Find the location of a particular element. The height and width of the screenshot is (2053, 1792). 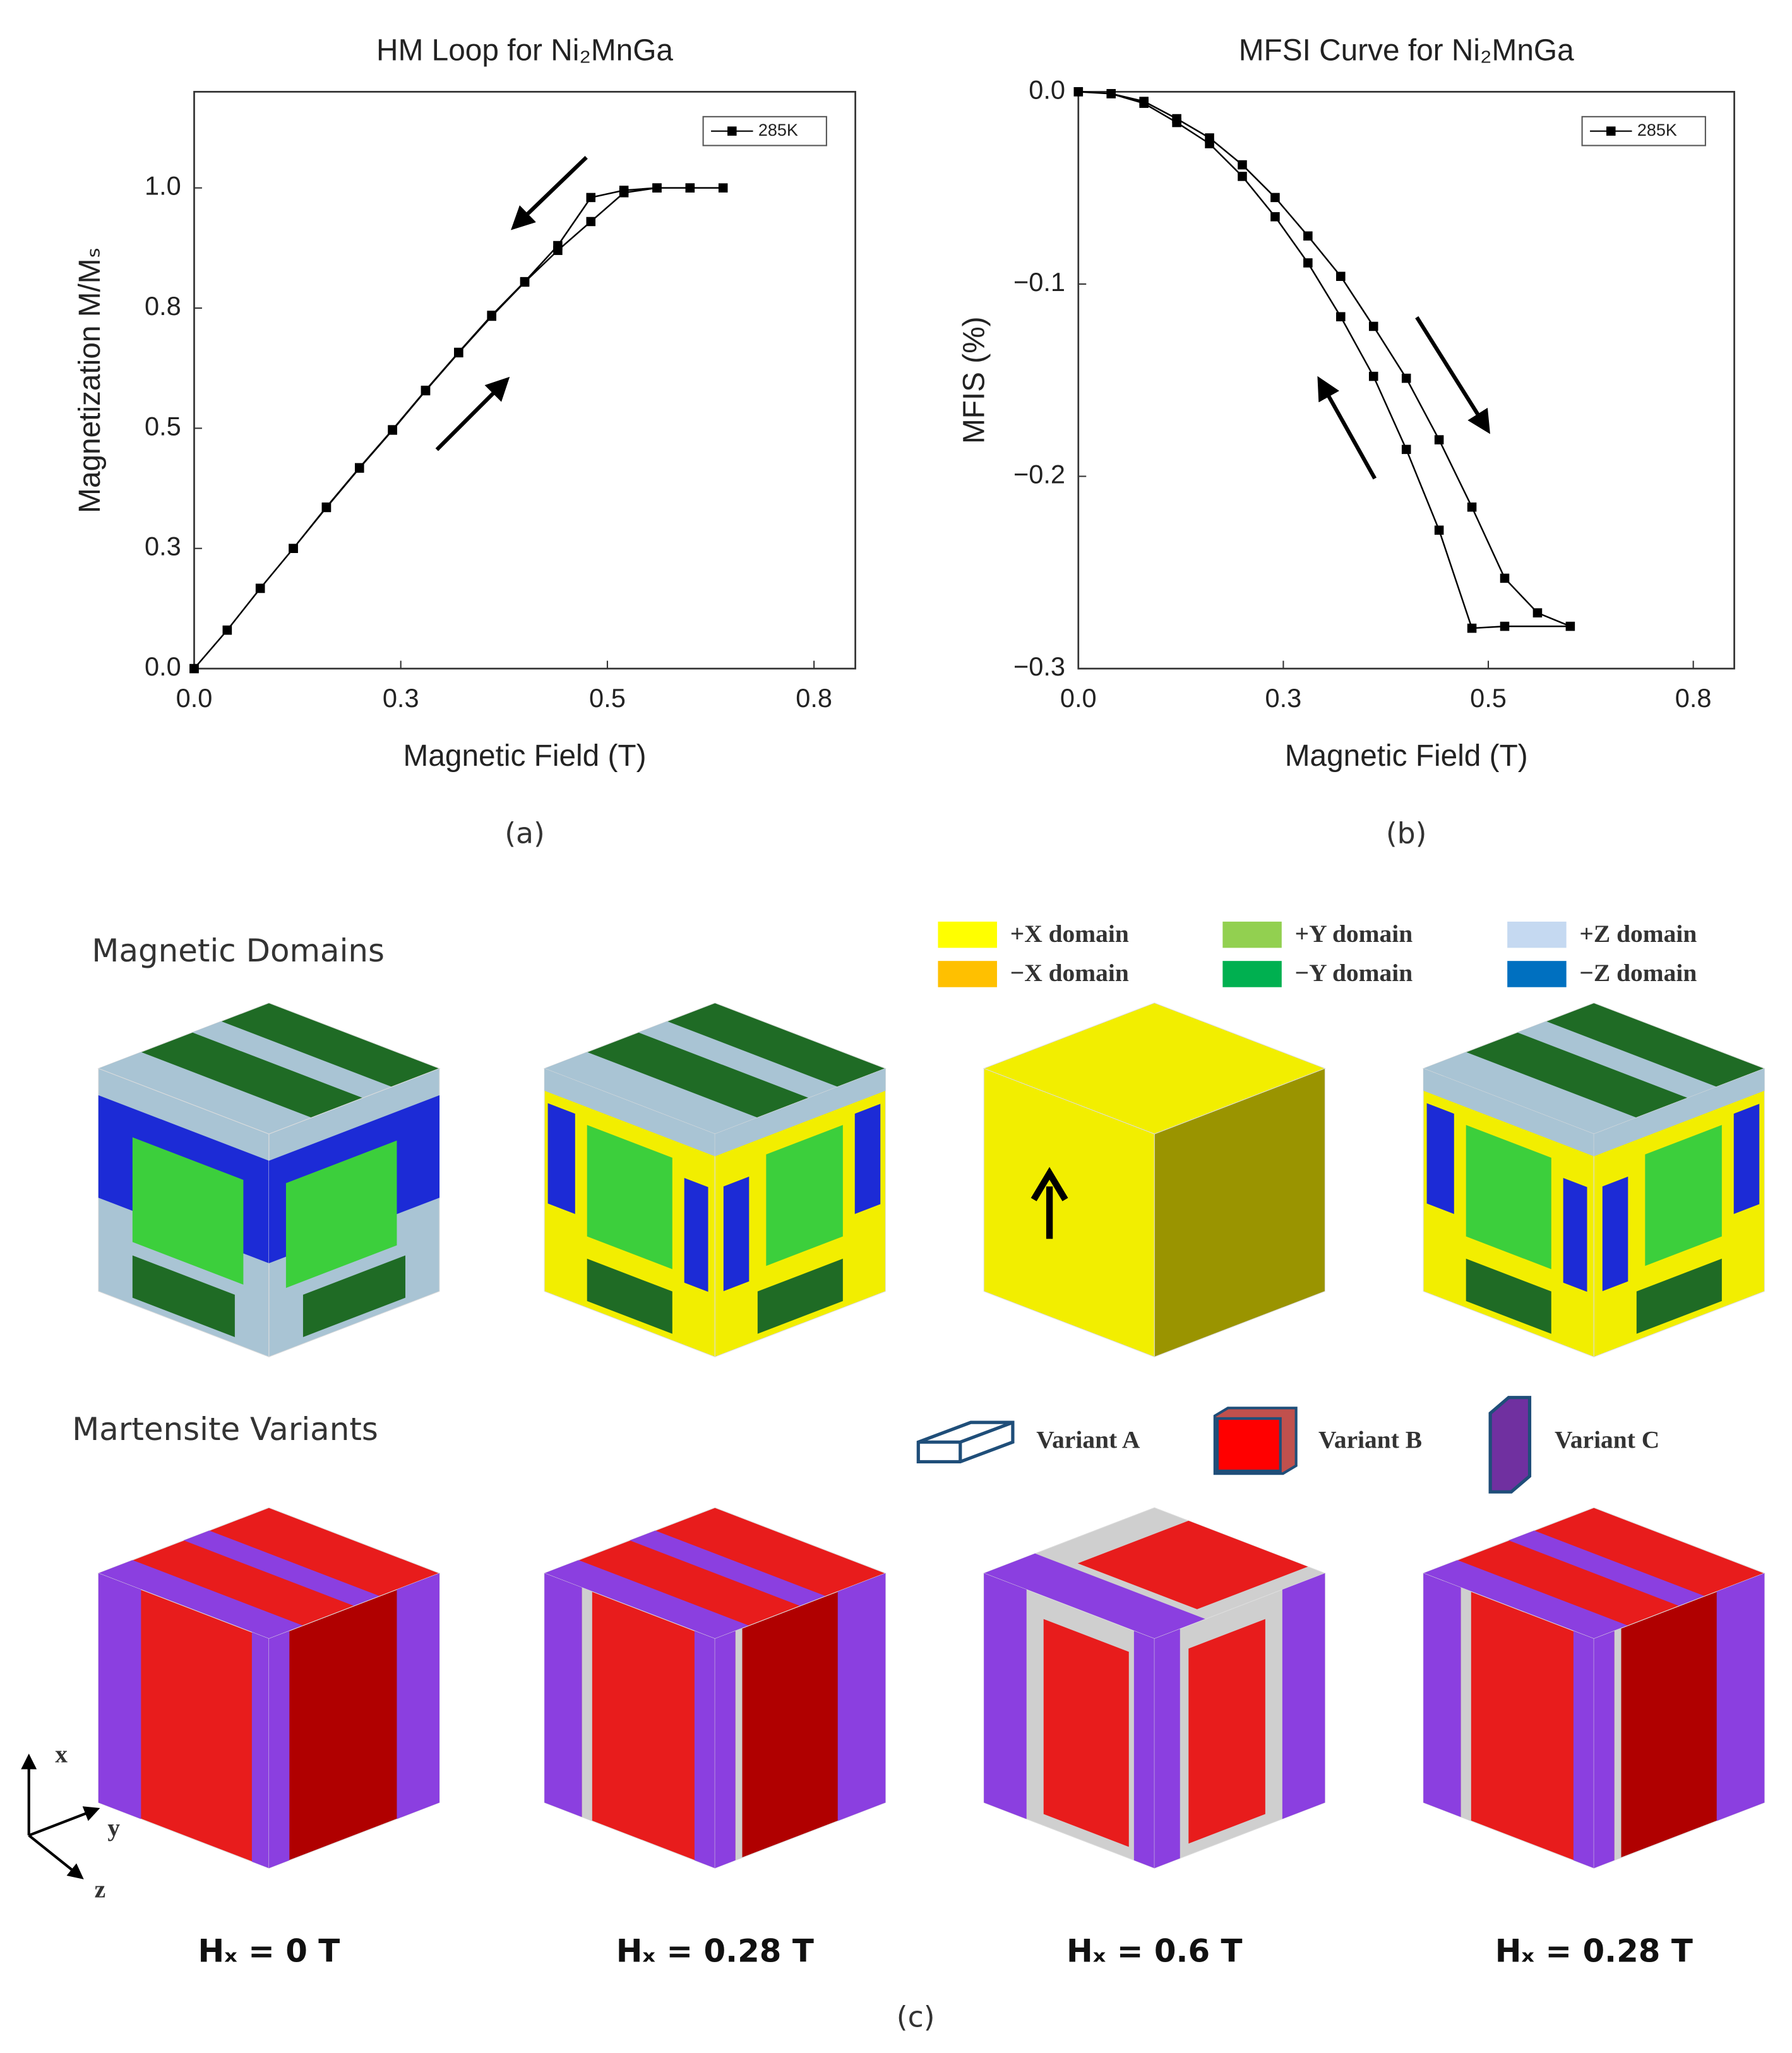

chart-title: MFSI Curve for Ni₂MnGa is located at coordinates (1406, 51).